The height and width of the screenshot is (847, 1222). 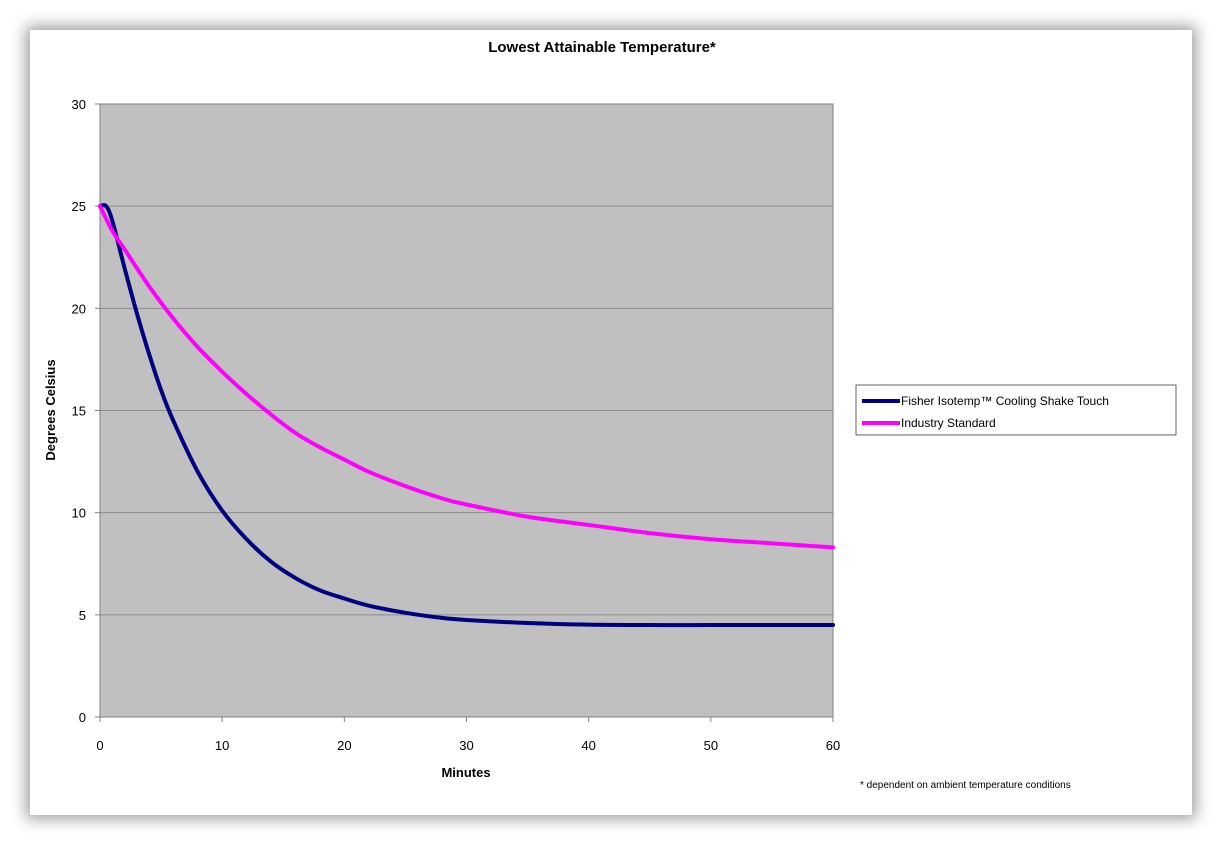 I want to click on y-axis-ticks: 0 5 10 15 20 25 30, so click(x=86, y=411).